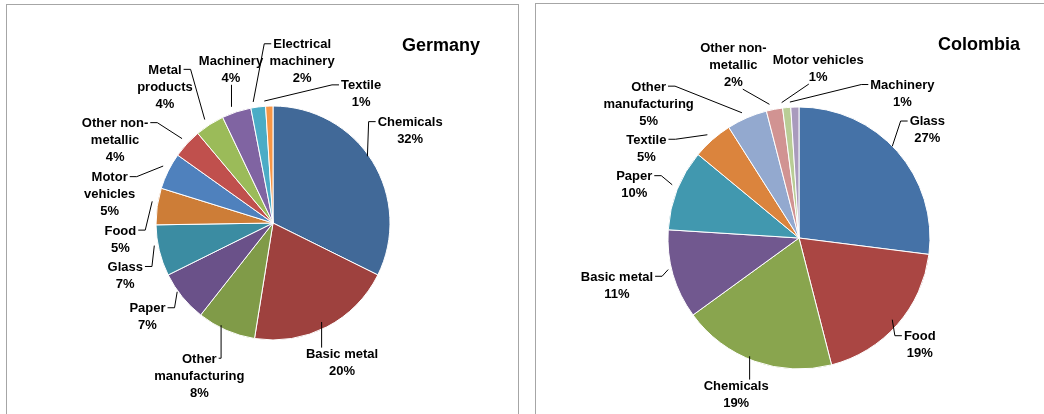 This screenshot has height=414, width=1044. What do you see at coordinates (302, 52) in the screenshot?
I see `slice-label: Electrical machinery` at bounding box center [302, 52].